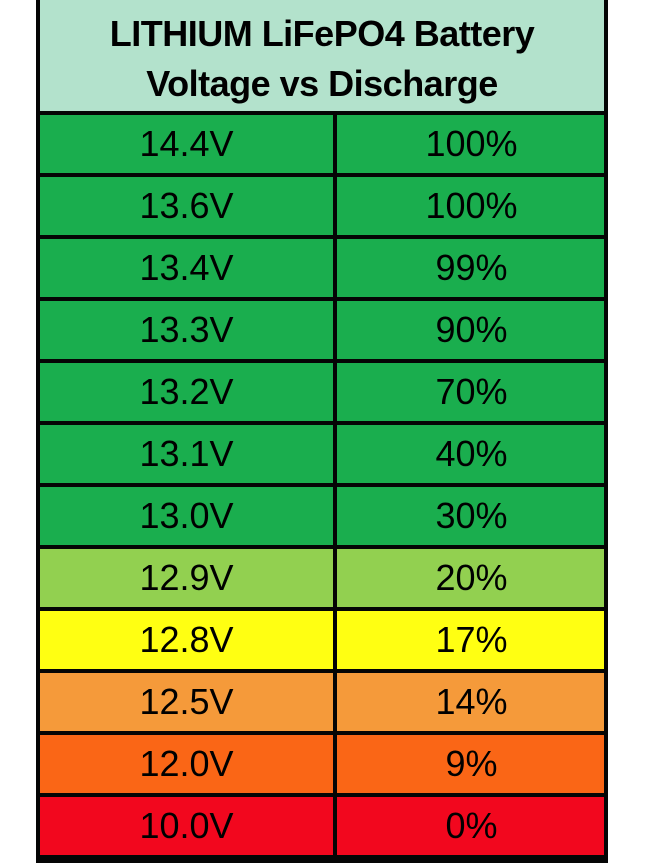  Describe the element at coordinates (188, 516) in the screenshot. I see `voltage-cell: 13.0V` at that location.